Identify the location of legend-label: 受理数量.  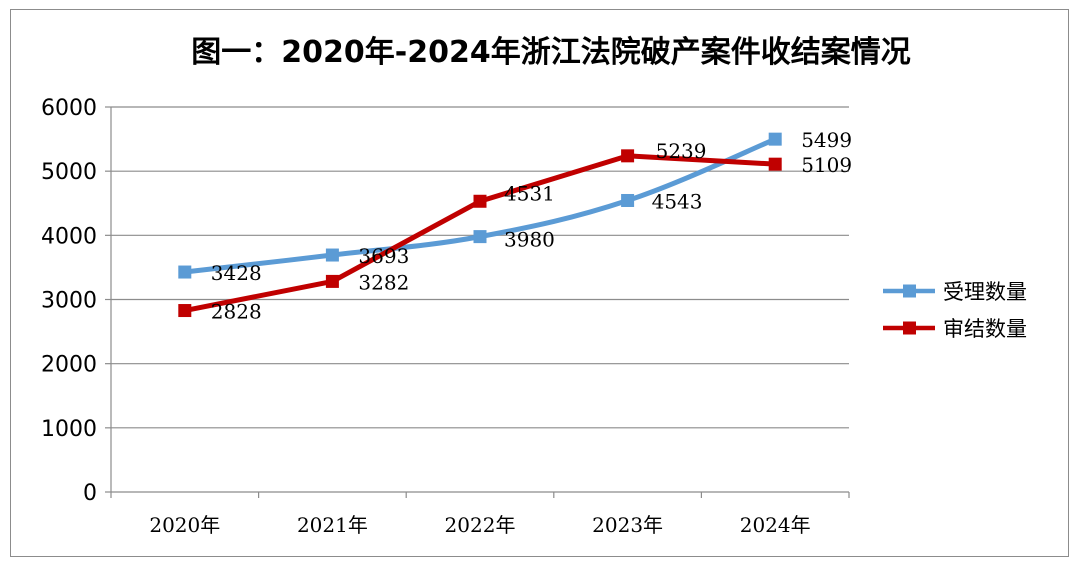
(985, 292).